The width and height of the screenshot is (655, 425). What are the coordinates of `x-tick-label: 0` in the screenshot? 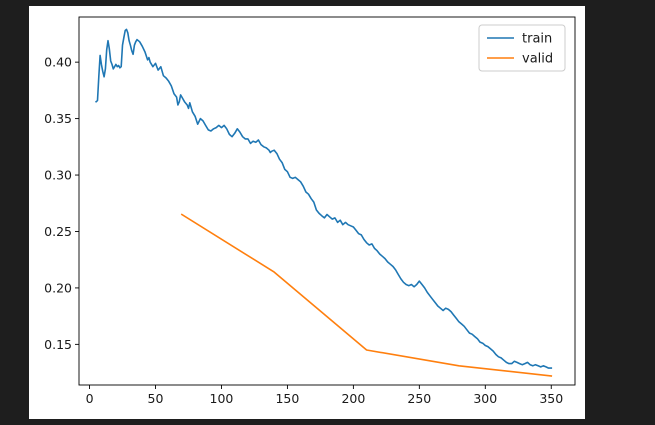 It's located at (90, 398).